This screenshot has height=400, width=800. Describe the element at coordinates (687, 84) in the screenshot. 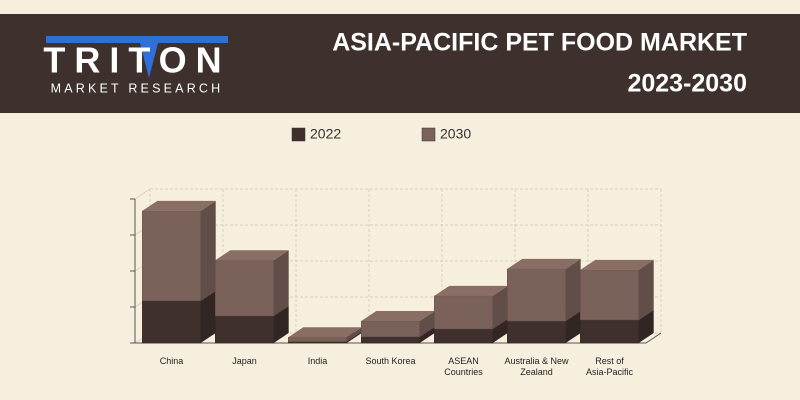

I see `chart-subtitle: 2023-2030` at that location.